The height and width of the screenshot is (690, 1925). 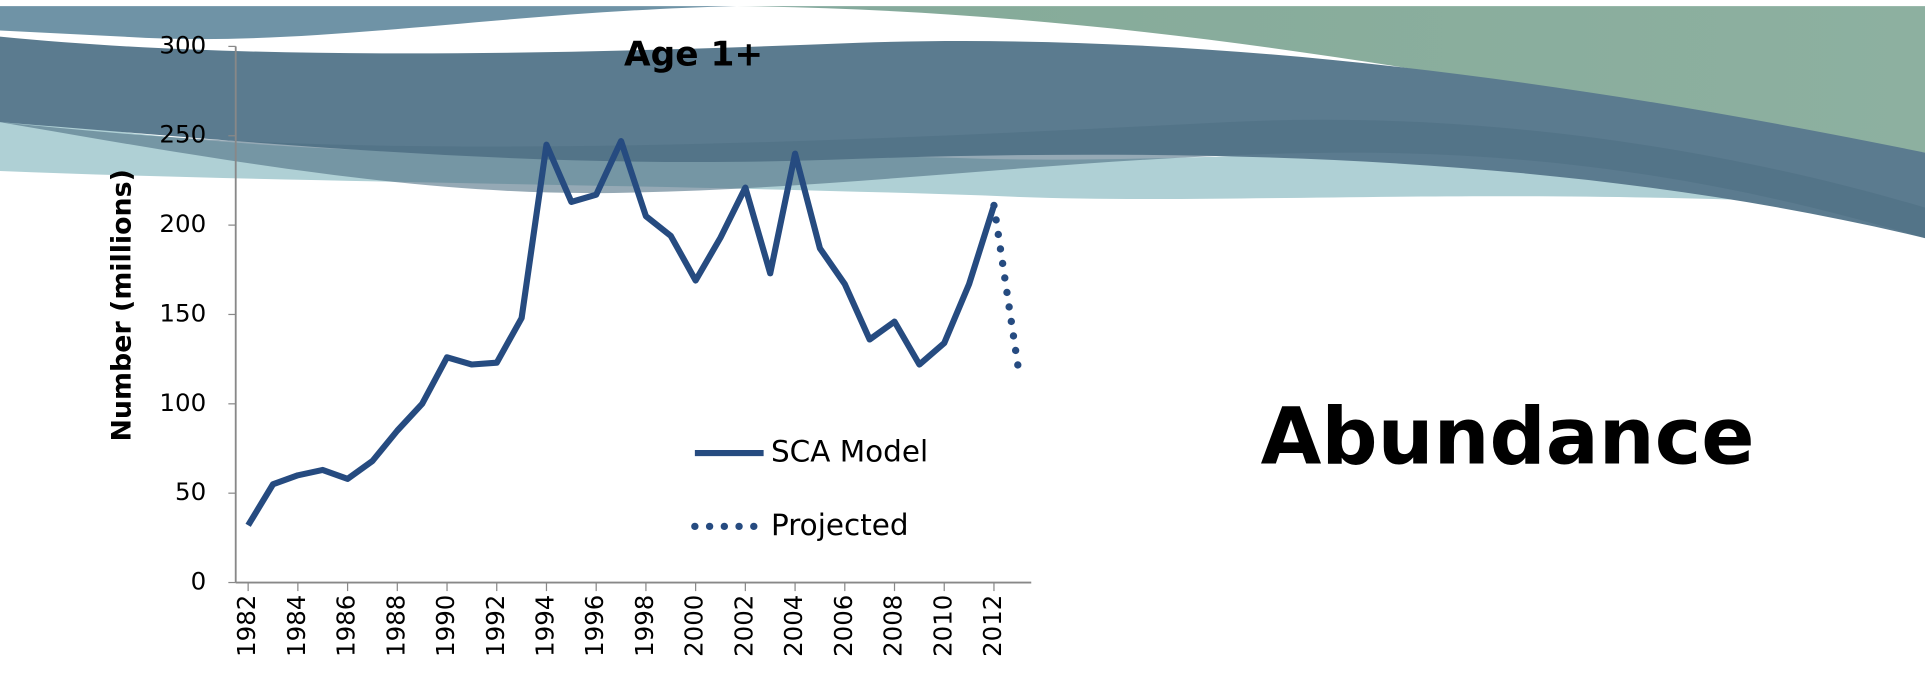 I want to click on y-tick-label: 0, so click(x=199, y=581).